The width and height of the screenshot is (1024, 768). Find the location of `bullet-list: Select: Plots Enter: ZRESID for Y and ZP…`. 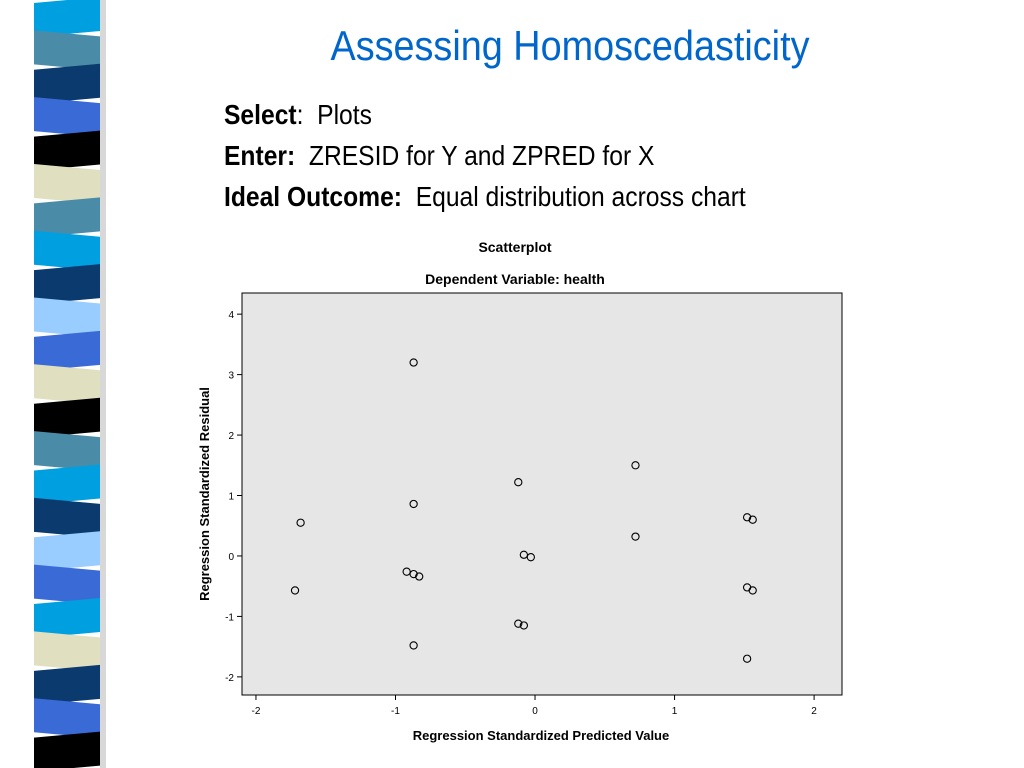

bullet-list: Select: Plots Enter: ZRESID for Y and ZP… is located at coordinates (541, 155).